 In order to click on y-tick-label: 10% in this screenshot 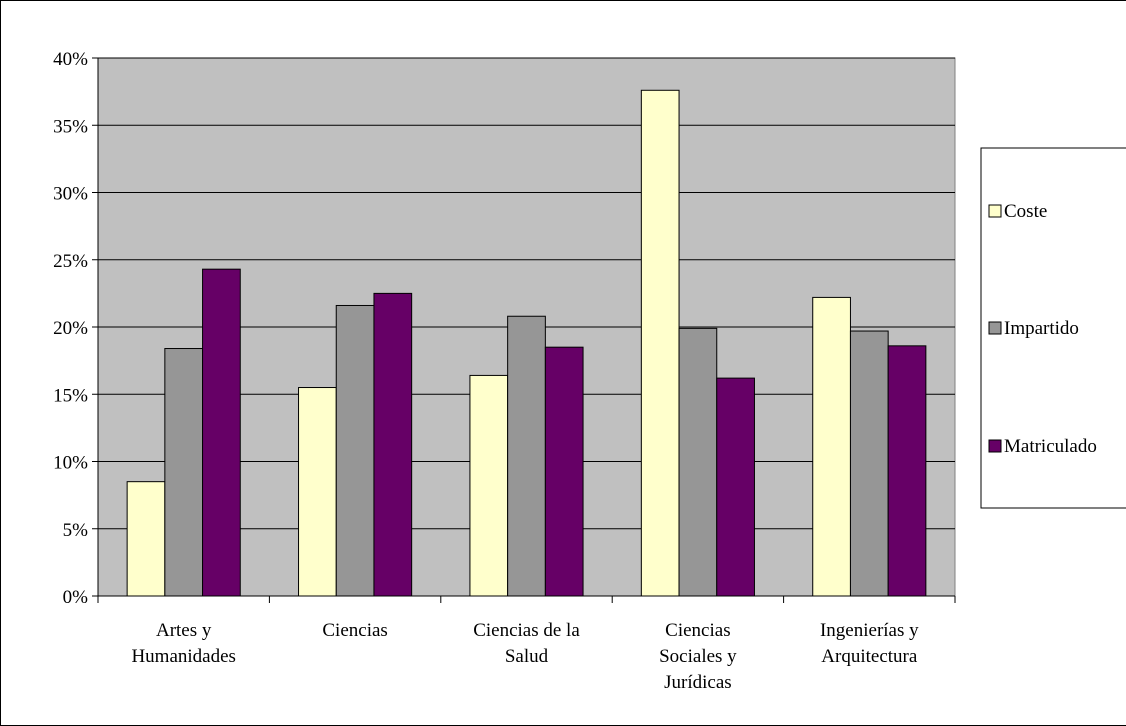, I will do `click(70, 463)`.